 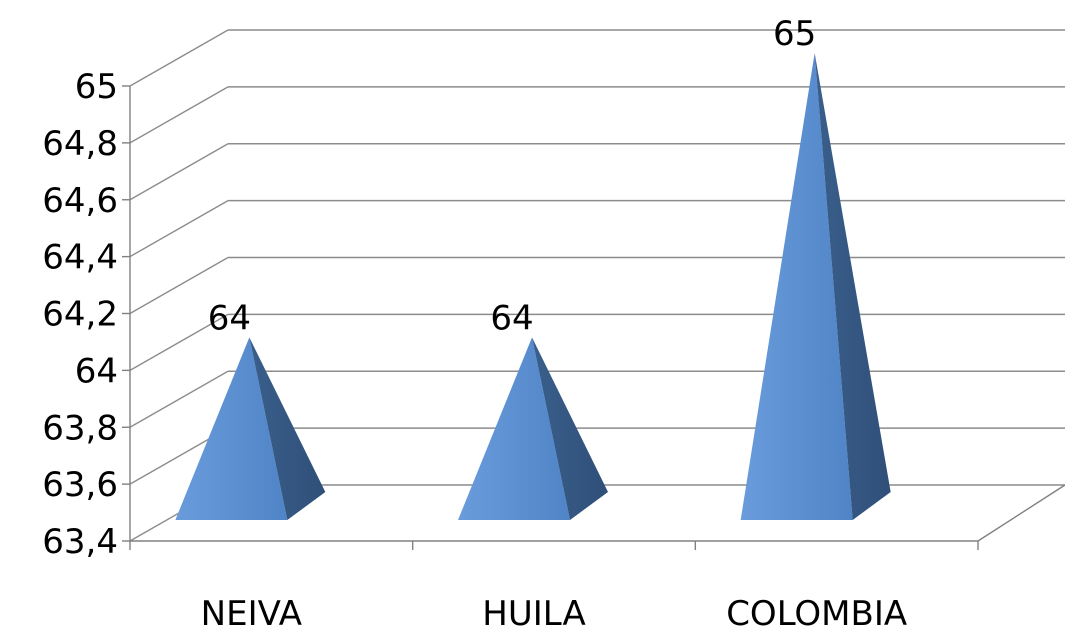 I want to click on y-tick-label: 63,6, so click(x=80, y=485).